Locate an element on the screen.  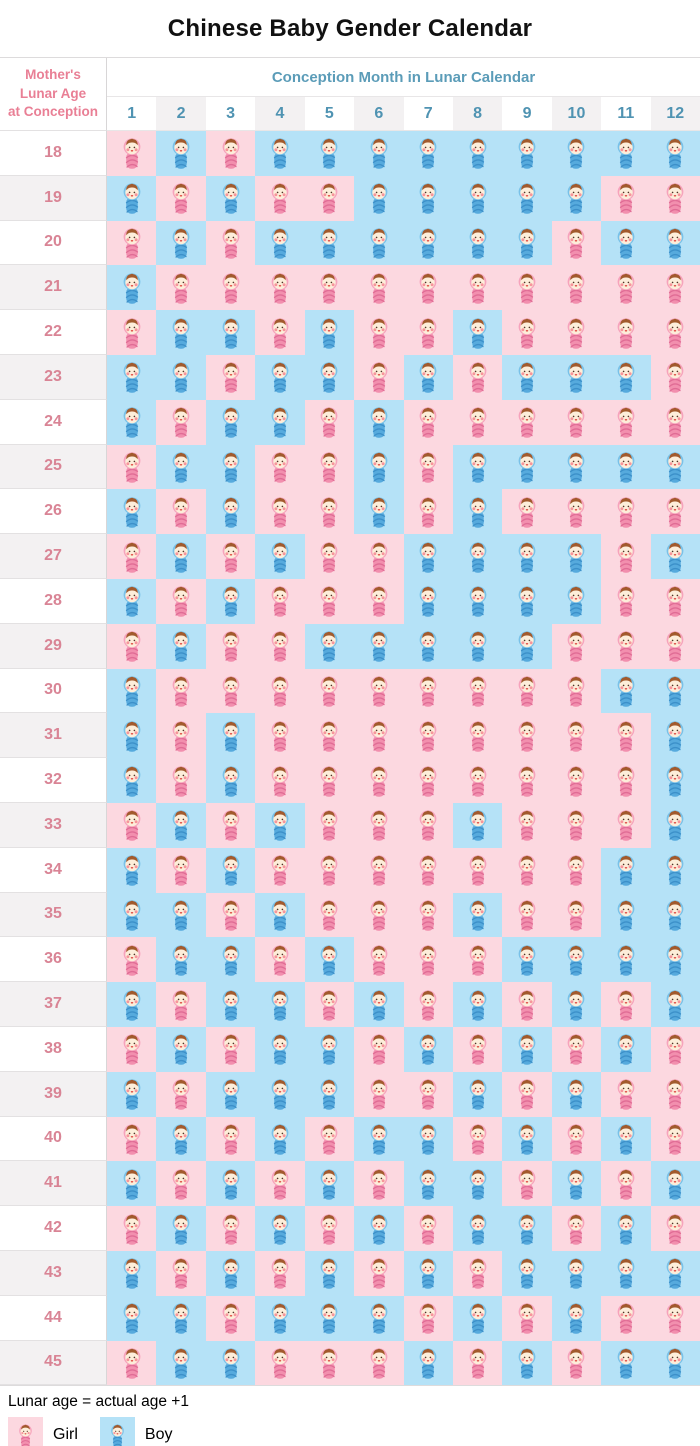
age-label: 43 is located at coordinates (53, 1273).